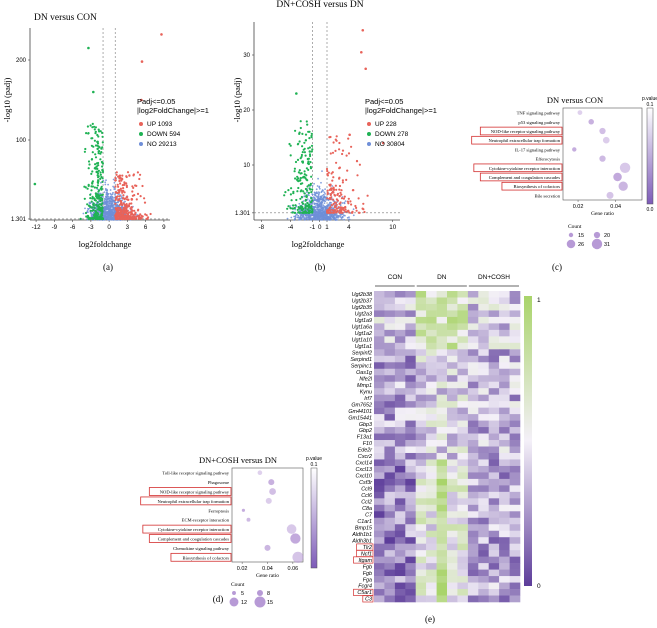 The image size is (657, 628). I want to click on x-tick-label: 0.04, so click(615, 207).